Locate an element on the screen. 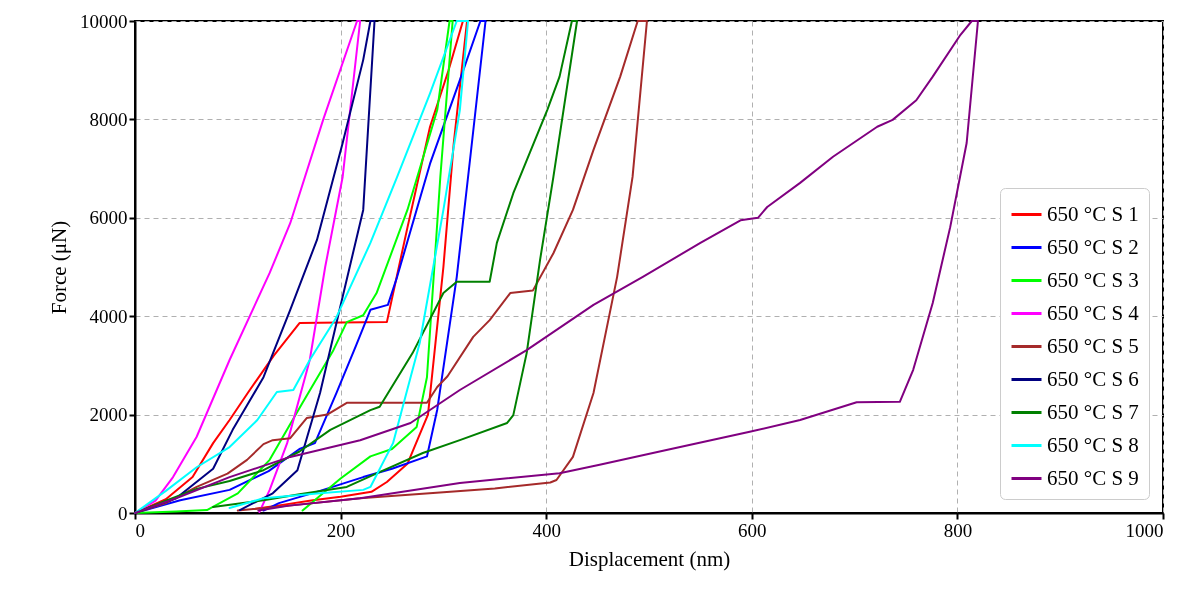  y-tick-label: 4000 is located at coordinates (108, 316).